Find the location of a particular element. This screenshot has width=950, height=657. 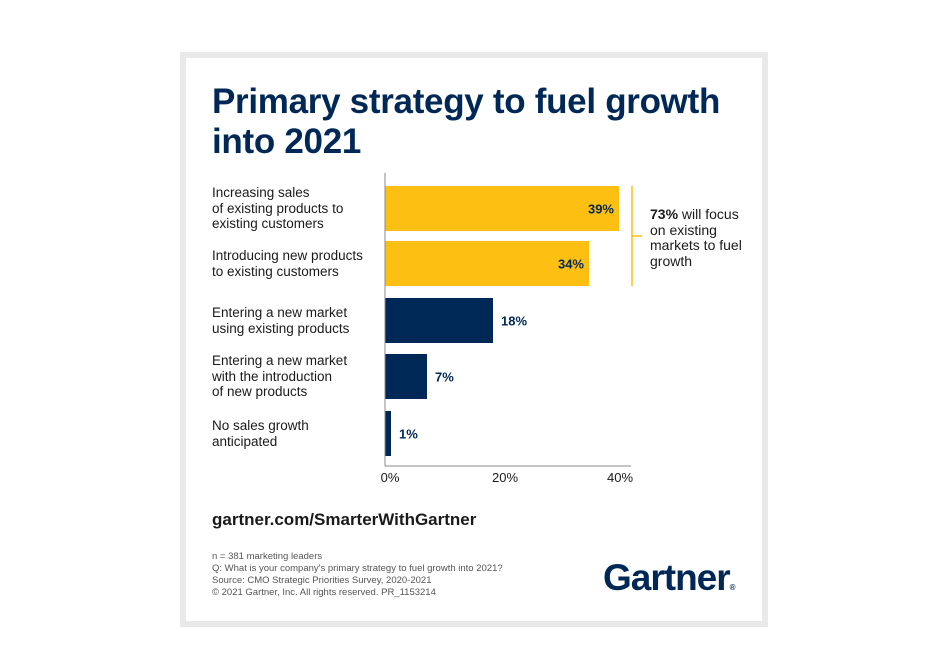

x-tick-label: 0% is located at coordinates (390, 477).